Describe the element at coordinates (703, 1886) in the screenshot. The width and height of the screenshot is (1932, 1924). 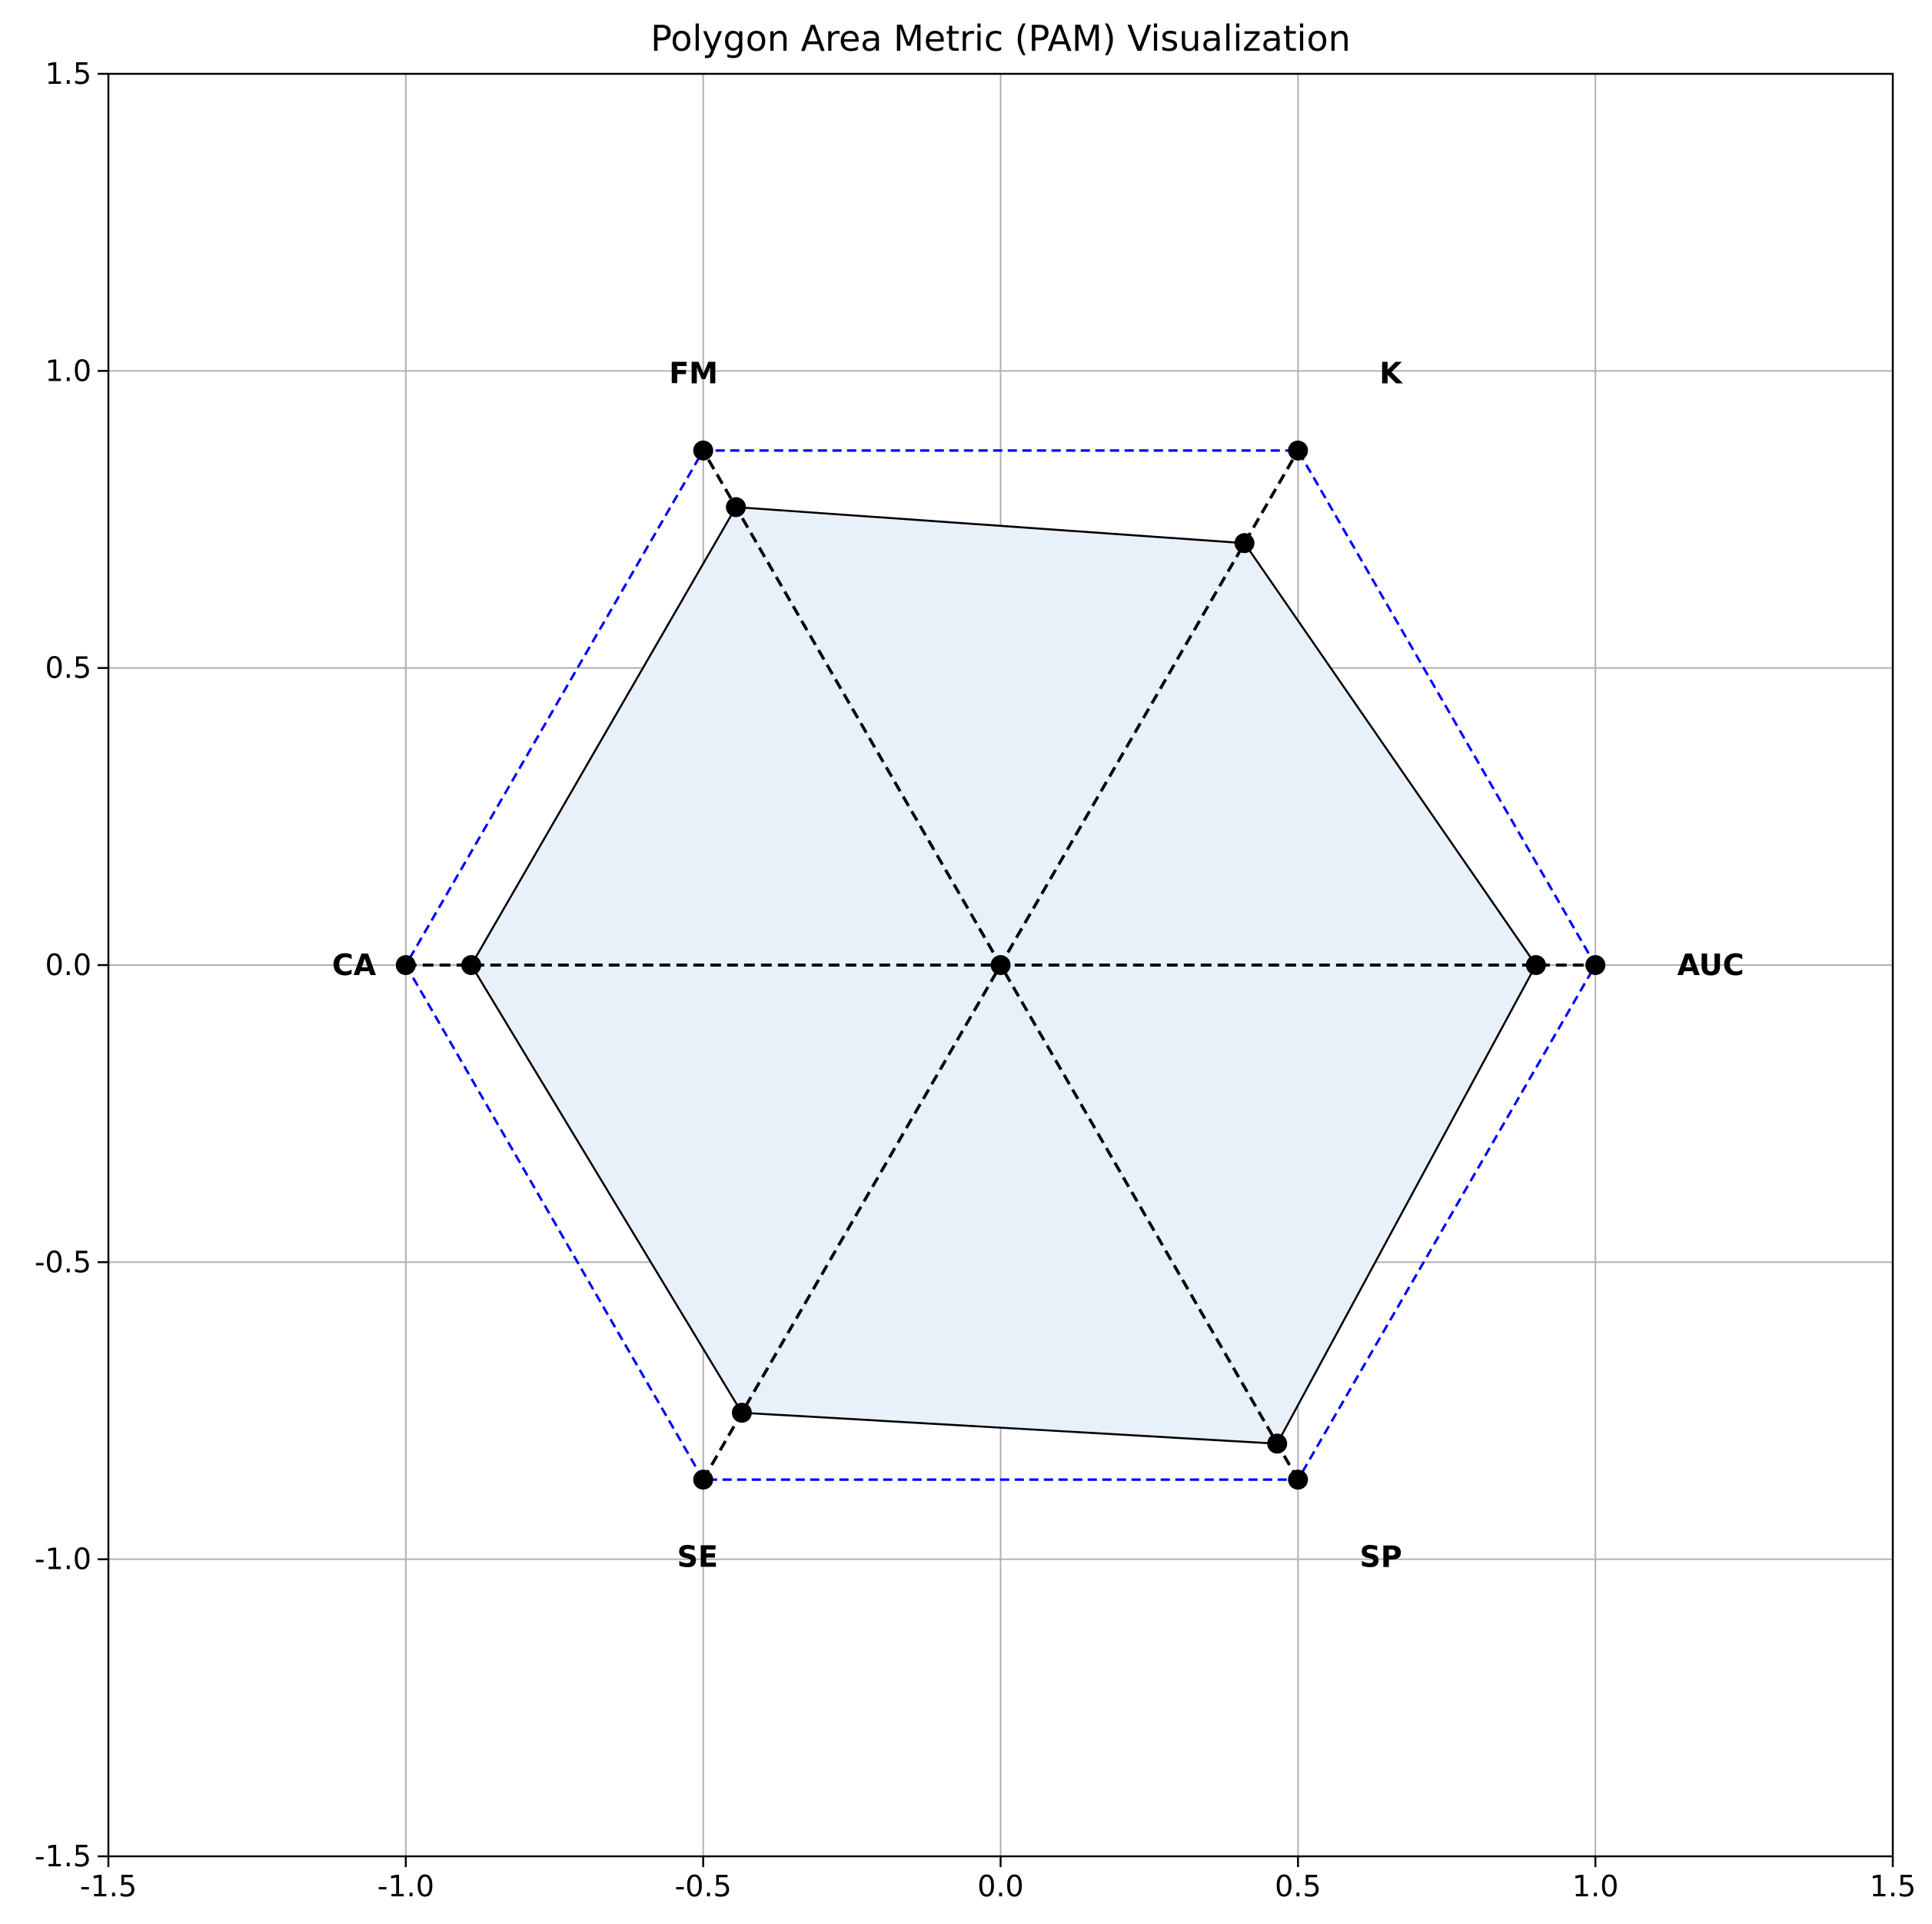
I see `x-tick-label: -0.5` at that location.